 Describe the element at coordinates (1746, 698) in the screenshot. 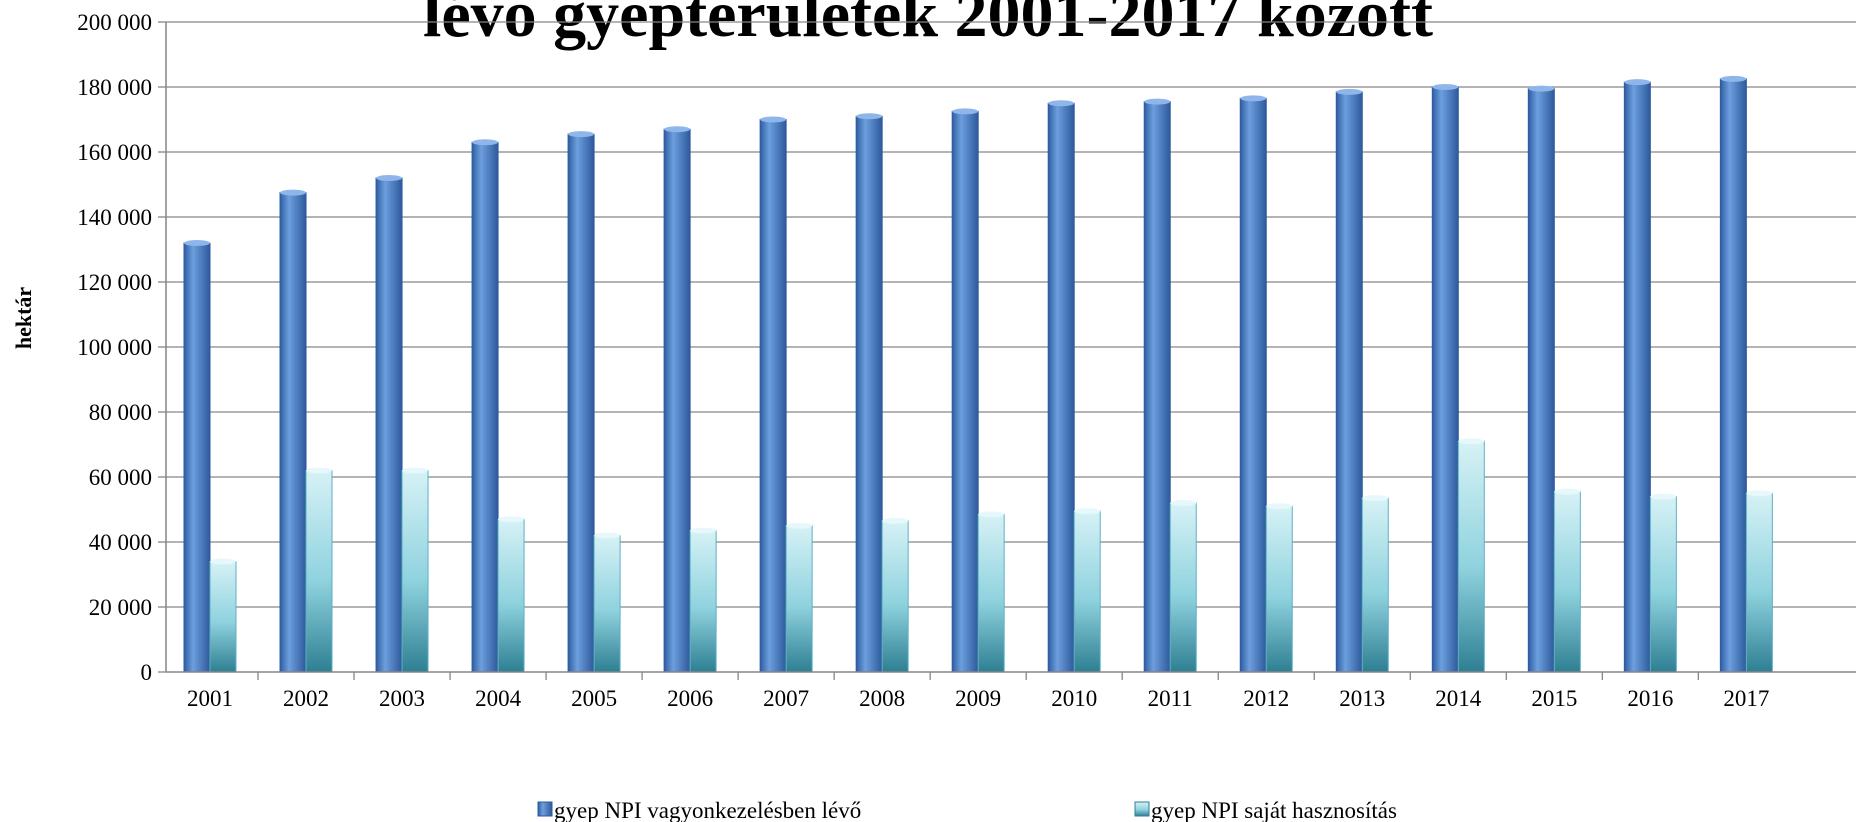

I see `x-tick-label: 2017` at that location.